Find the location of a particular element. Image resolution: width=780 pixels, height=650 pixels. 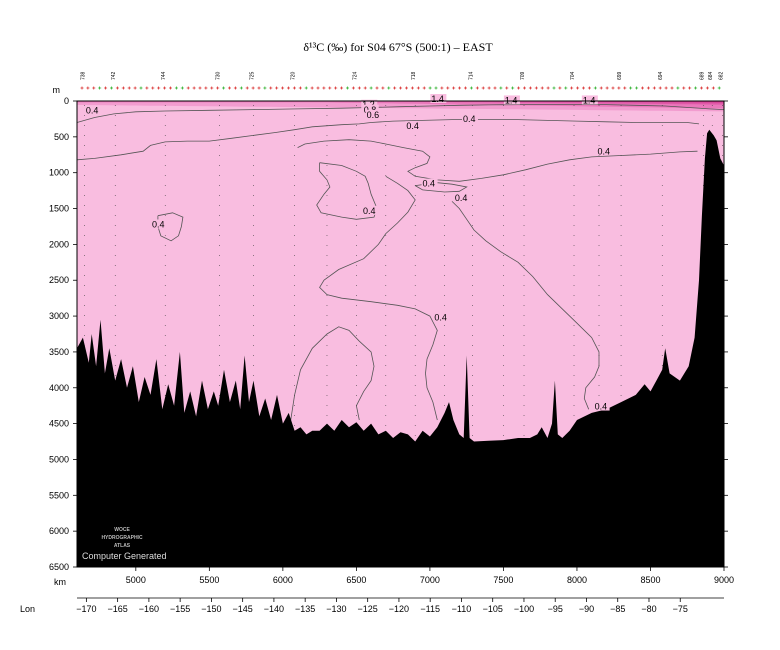

lon-tick-label-7: −135 is located at coordinates (305, 609).